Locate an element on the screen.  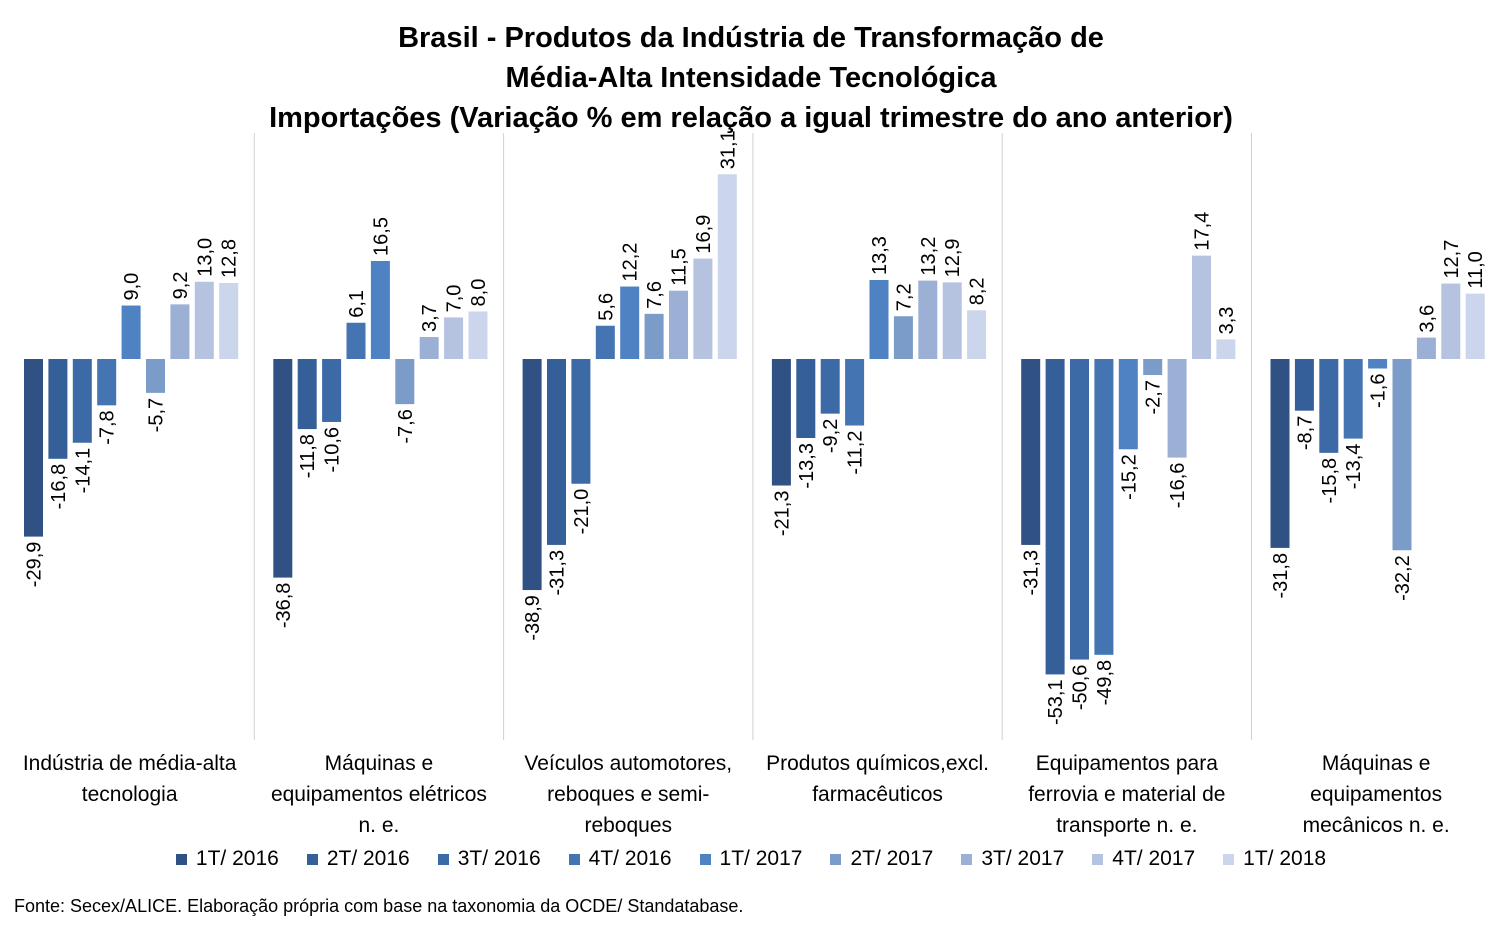
legend-label: 1T/ 2018 is located at coordinates (1285, 858).